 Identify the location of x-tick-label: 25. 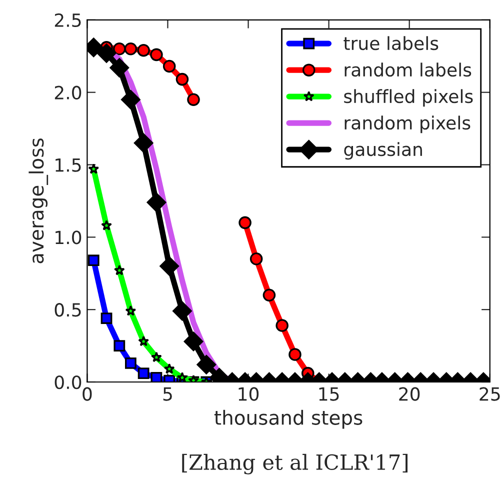
(490, 394).